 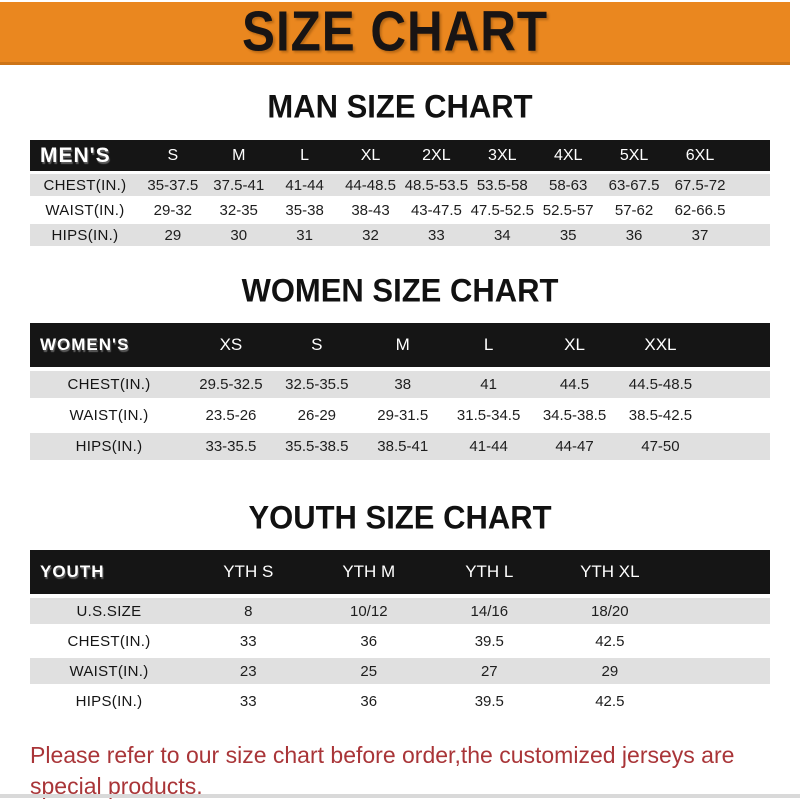 What do you see at coordinates (400, 290) in the screenshot?
I see `women-section-heading: WOMEN SIZE CHART` at bounding box center [400, 290].